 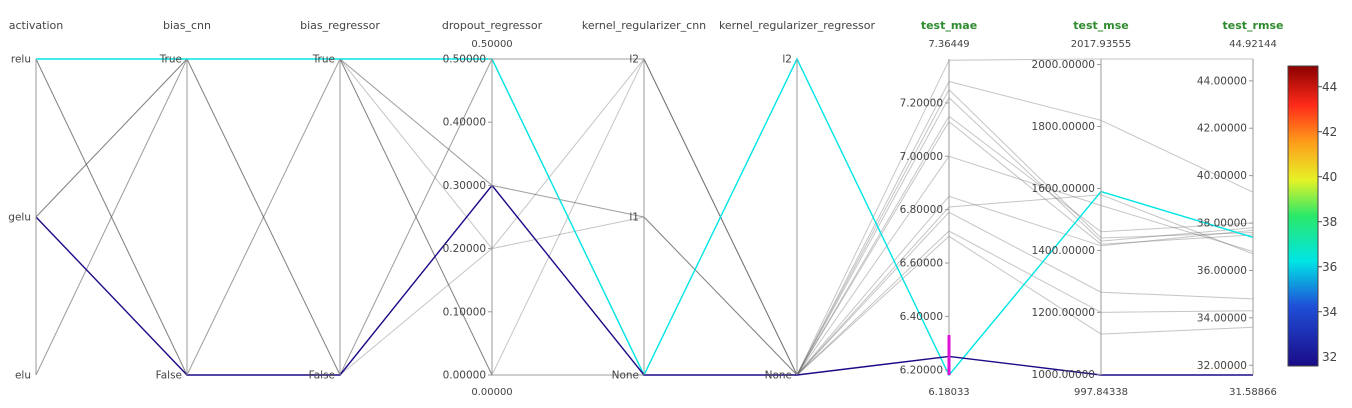 What do you see at coordinates (464, 186) in the screenshot?
I see `tick-label: 0.30000` at bounding box center [464, 186].